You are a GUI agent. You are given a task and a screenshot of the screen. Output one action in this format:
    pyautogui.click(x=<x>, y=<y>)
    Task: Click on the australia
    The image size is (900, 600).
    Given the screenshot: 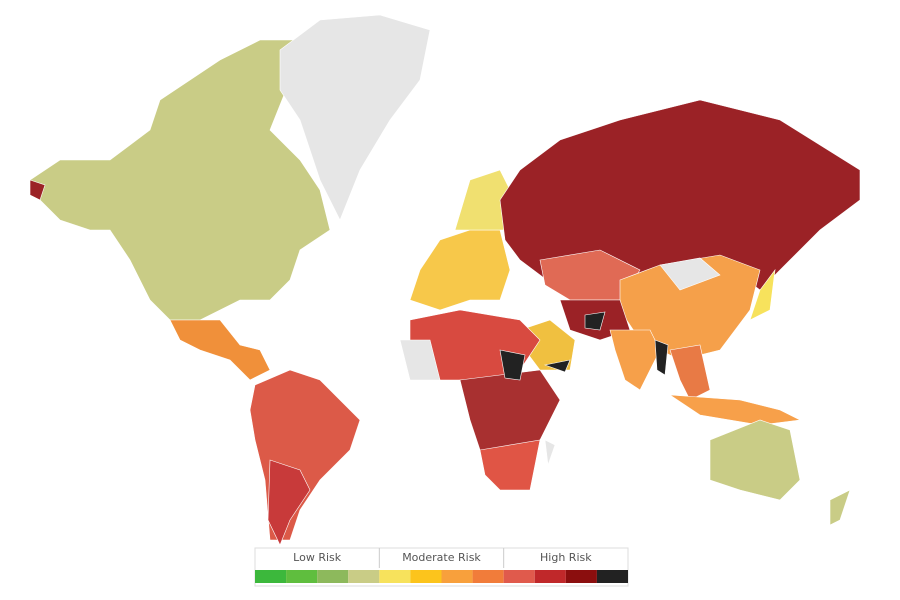 What is the action you would take?
    pyautogui.click(x=755, y=460)
    